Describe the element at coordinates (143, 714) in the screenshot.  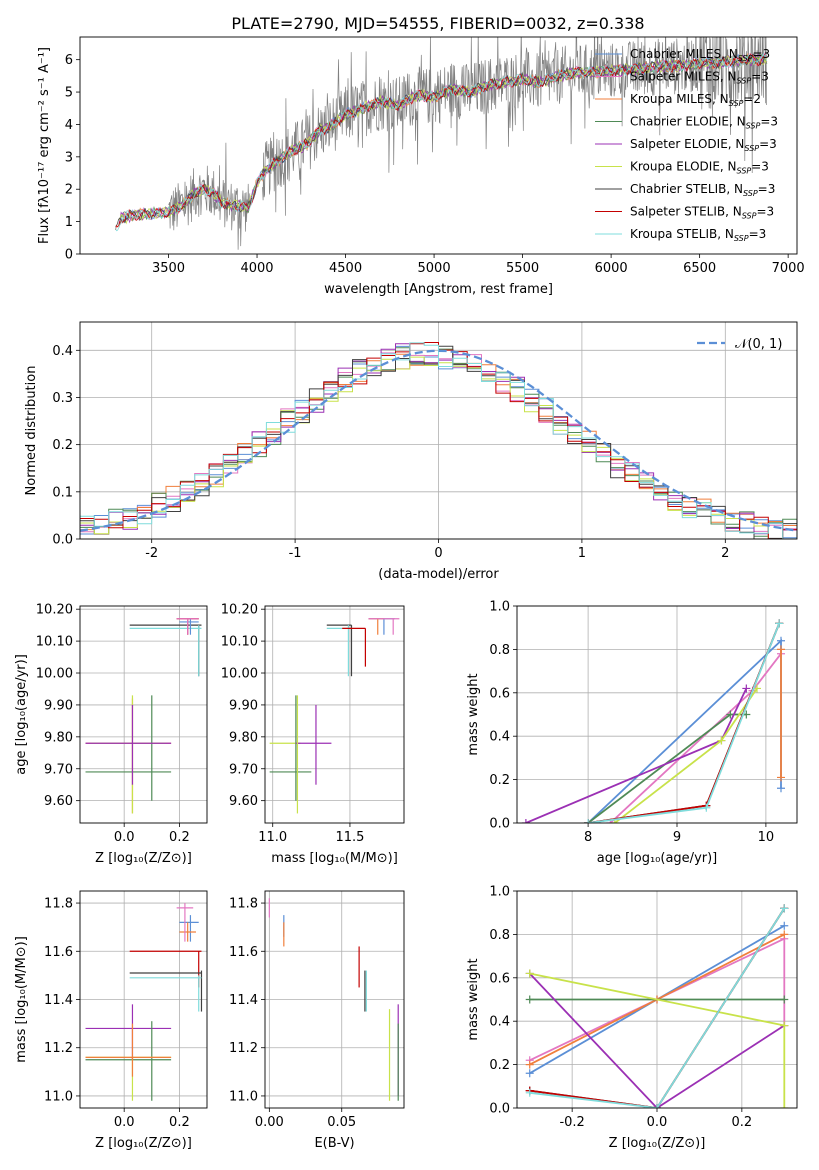
I see `plot-area` at that location.